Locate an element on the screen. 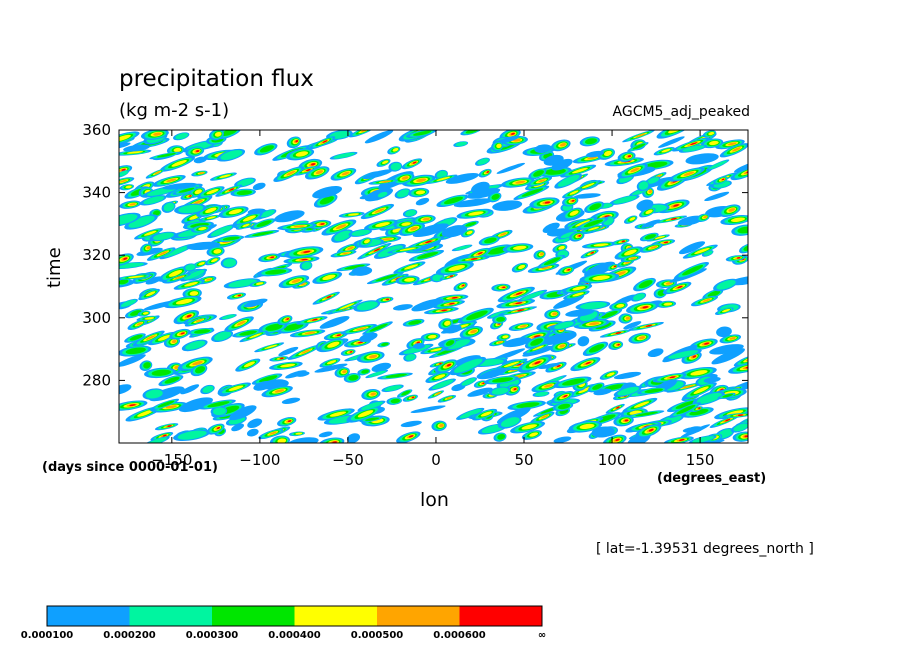 This screenshot has height=654, width=904. y-tick-label: 300 is located at coordinates (96, 318).